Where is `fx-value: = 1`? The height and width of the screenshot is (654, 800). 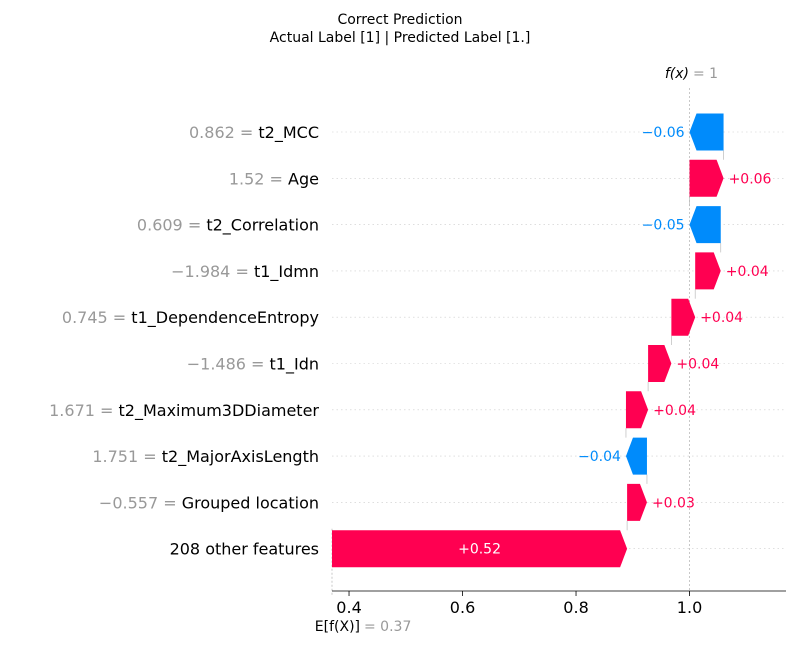
fx-value: = 1 is located at coordinates (705, 74).